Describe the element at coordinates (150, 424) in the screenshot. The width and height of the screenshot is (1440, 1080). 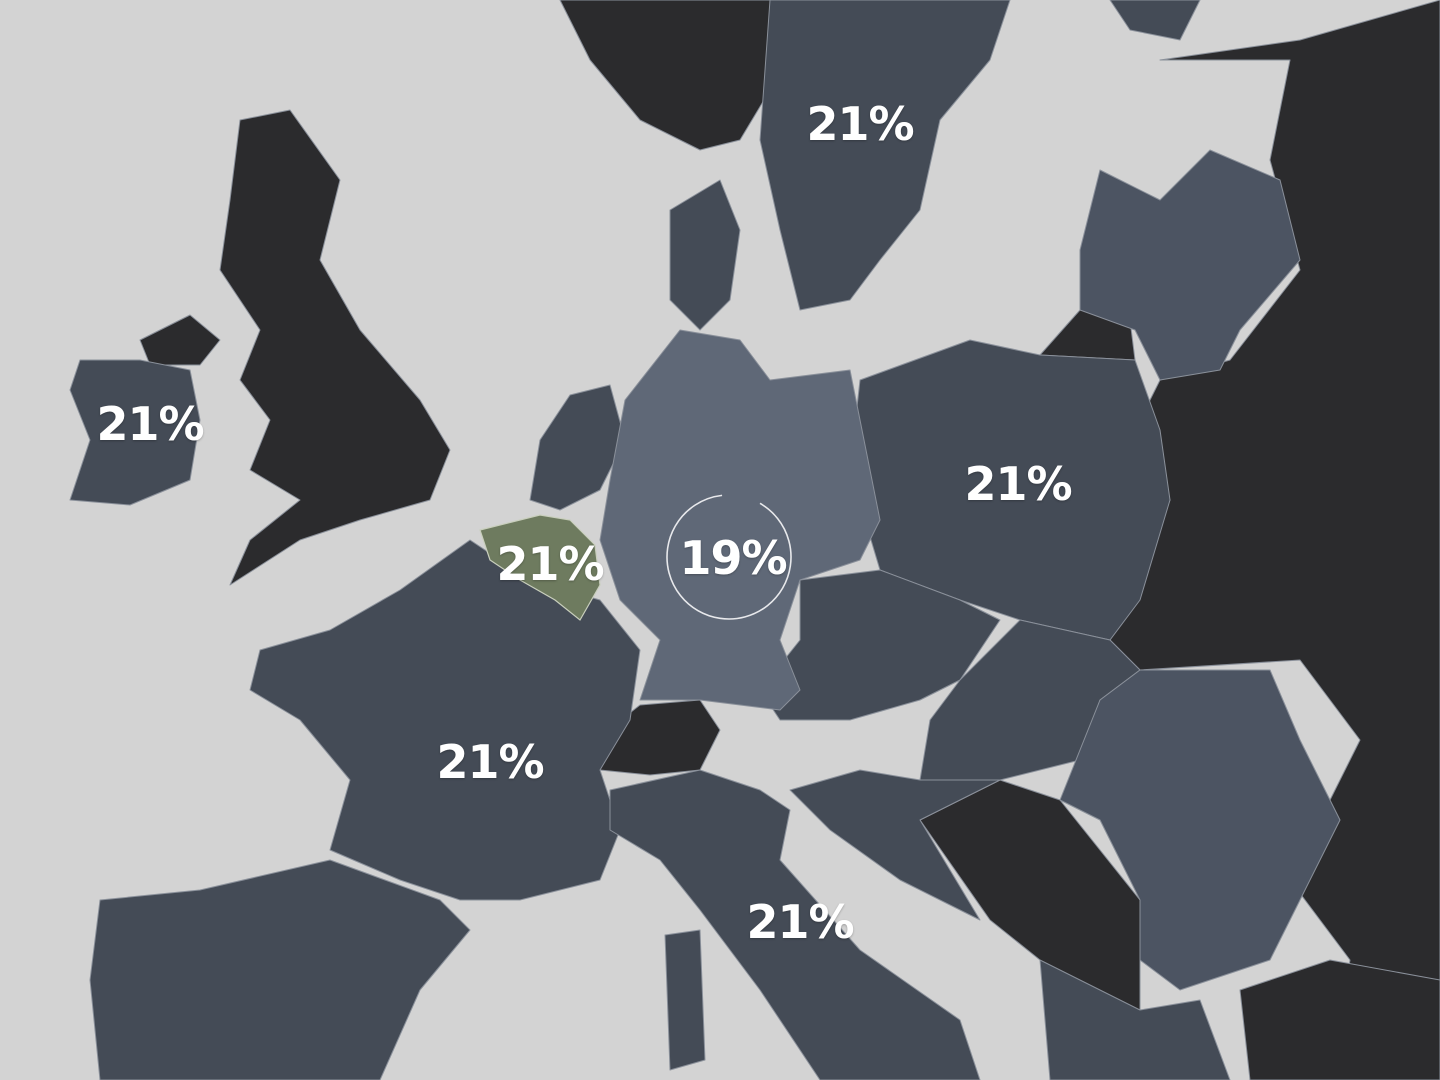
I see `label-ireland: 21%` at that location.